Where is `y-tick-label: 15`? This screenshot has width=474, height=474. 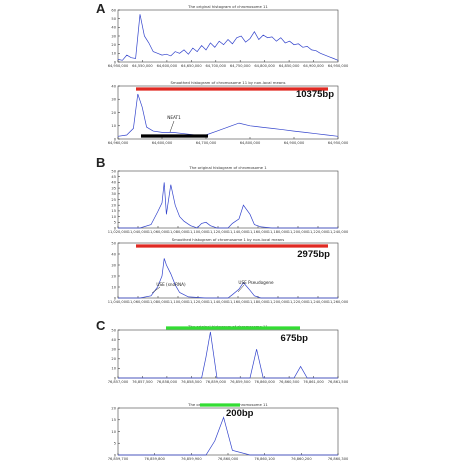
y-tick-label: 15 is located at coordinates (113, 211).